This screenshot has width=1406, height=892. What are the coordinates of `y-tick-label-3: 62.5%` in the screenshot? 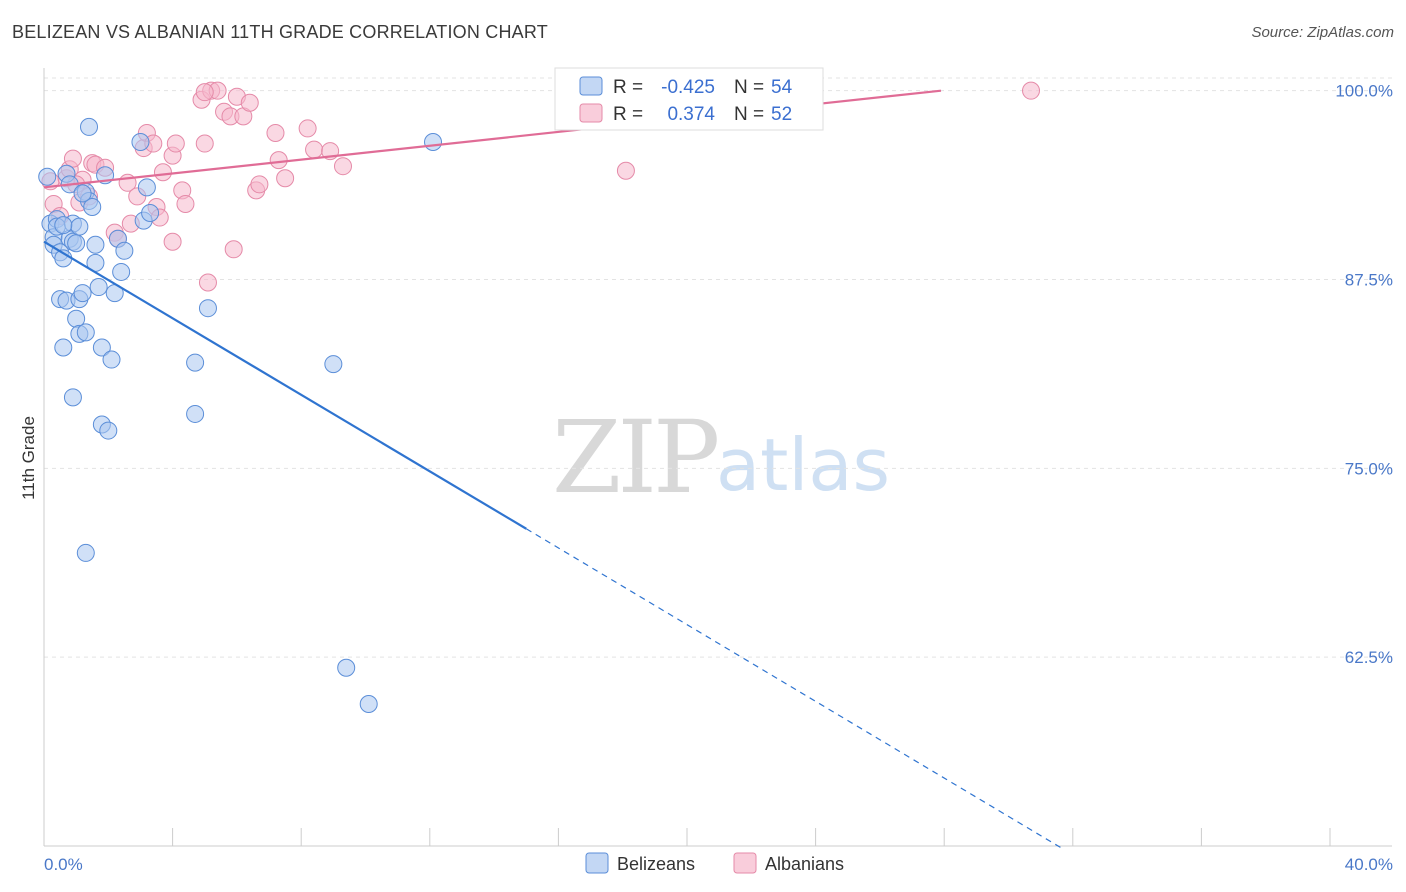 It's located at (1369, 657).